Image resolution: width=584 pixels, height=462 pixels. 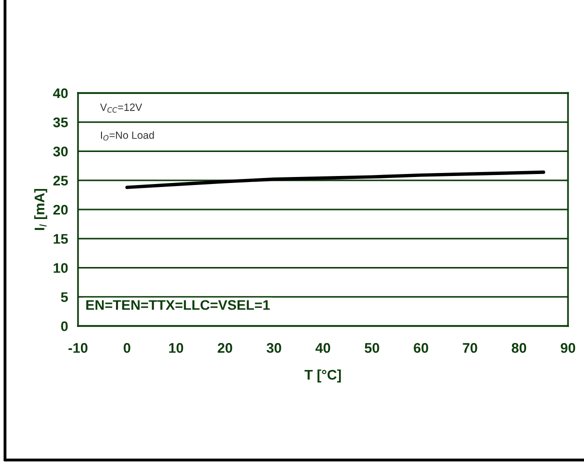 What do you see at coordinates (568, 348) in the screenshot?
I see `x-tick-label: 90` at bounding box center [568, 348].